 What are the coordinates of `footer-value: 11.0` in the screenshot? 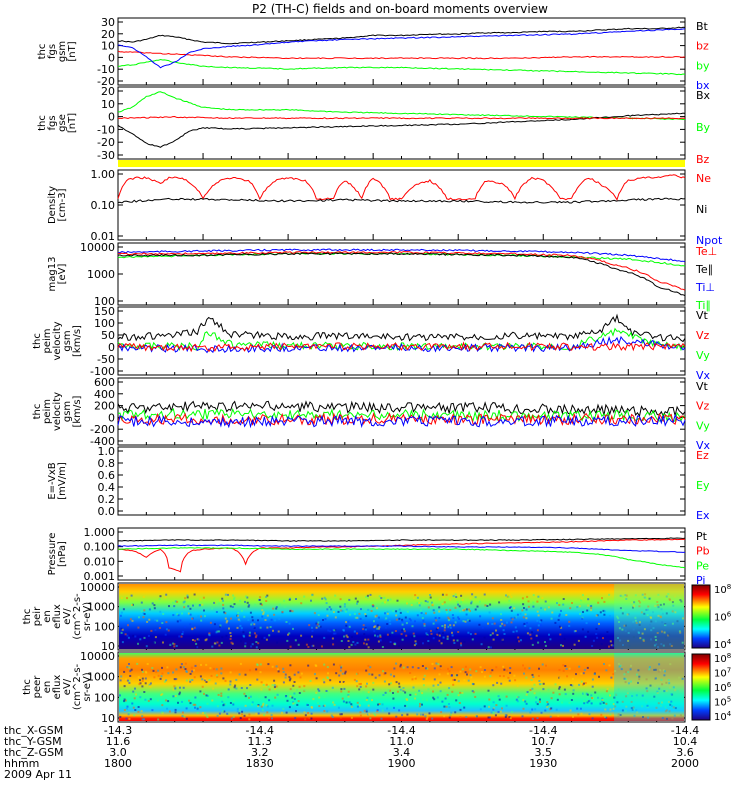 It's located at (401, 741).